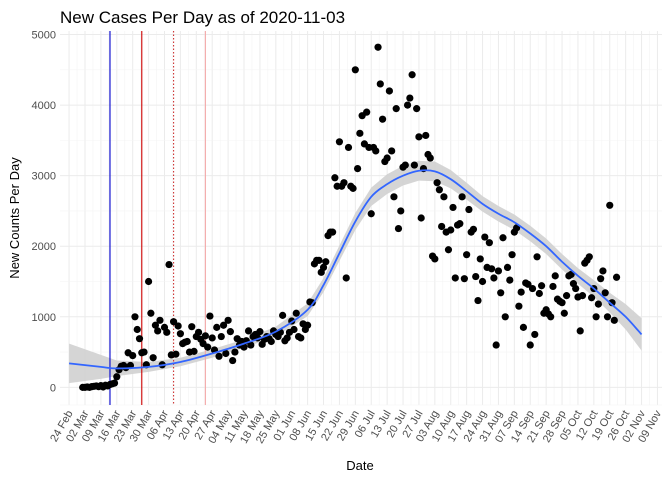 This screenshot has width=672, height=480. What do you see at coordinates (53, 388) in the screenshot?
I see `y-tick-label: 0` at bounding box center [53, 388].